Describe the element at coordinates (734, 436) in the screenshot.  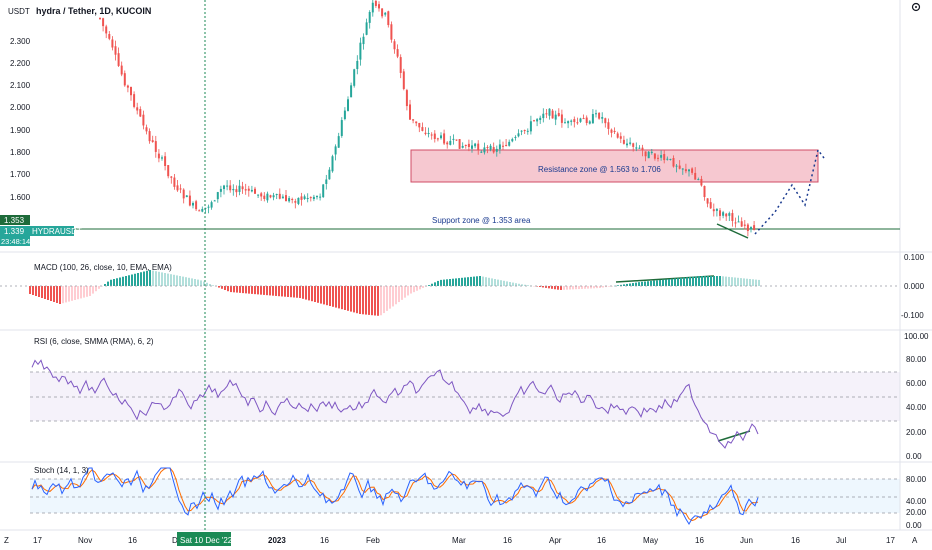
I see `rsi-divergence-line` at that location.